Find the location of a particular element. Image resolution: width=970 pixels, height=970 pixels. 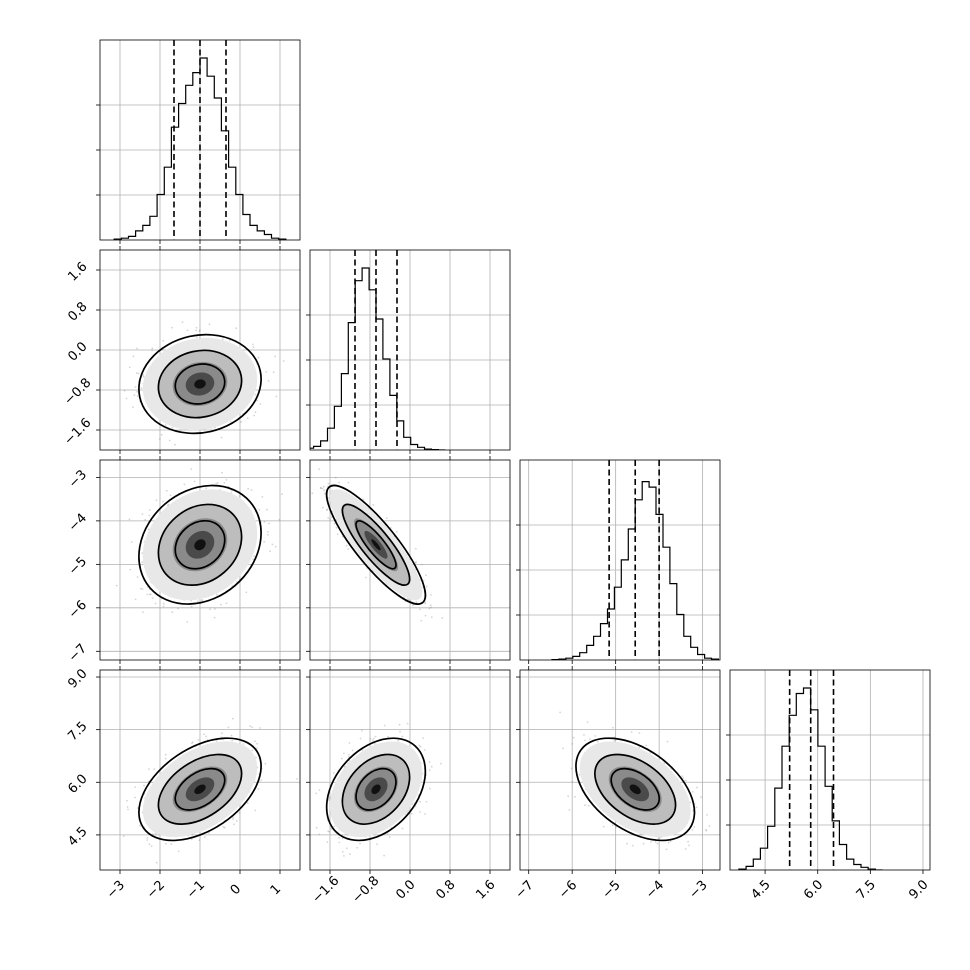

scatter-panel-r1-c0: −1.6−0.80.00.81.6 is located at coordinates (181, 350).